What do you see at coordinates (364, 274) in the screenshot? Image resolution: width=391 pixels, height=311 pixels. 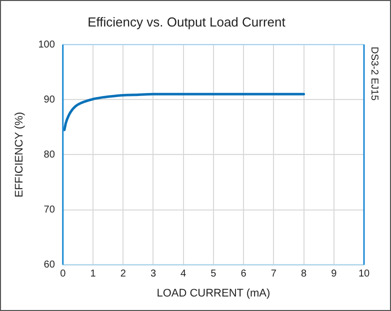 I see `x-tick-label: 10` at bounding box center [364, 274].